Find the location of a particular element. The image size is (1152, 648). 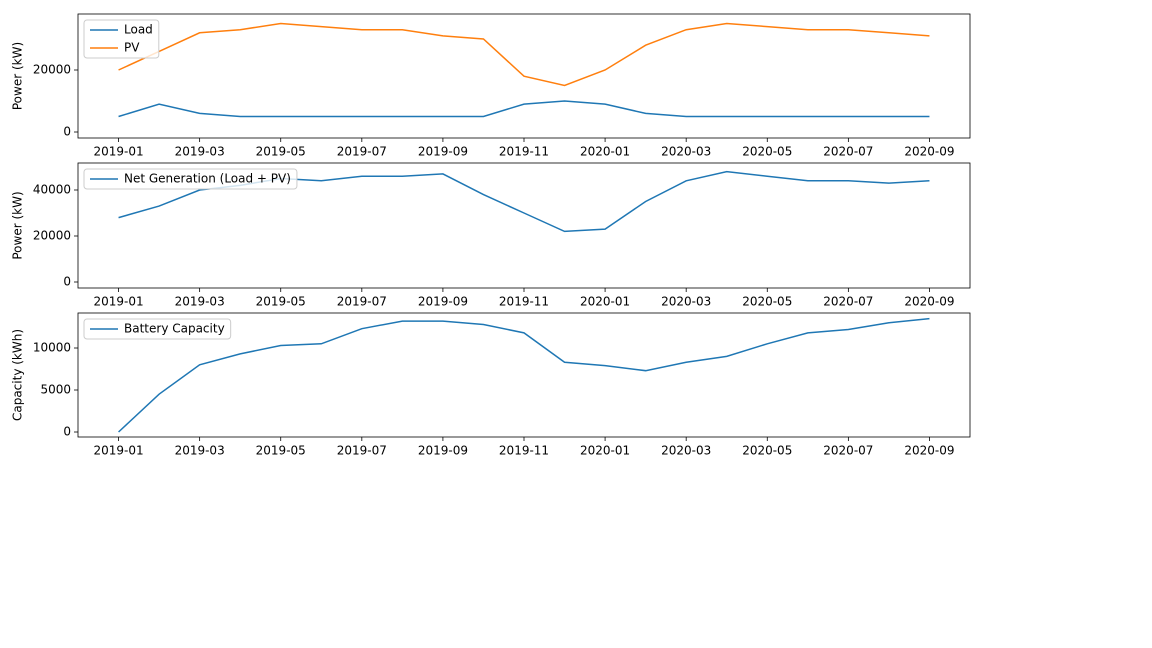

legend: Battery Capacity is located at coordinates (157, 329).